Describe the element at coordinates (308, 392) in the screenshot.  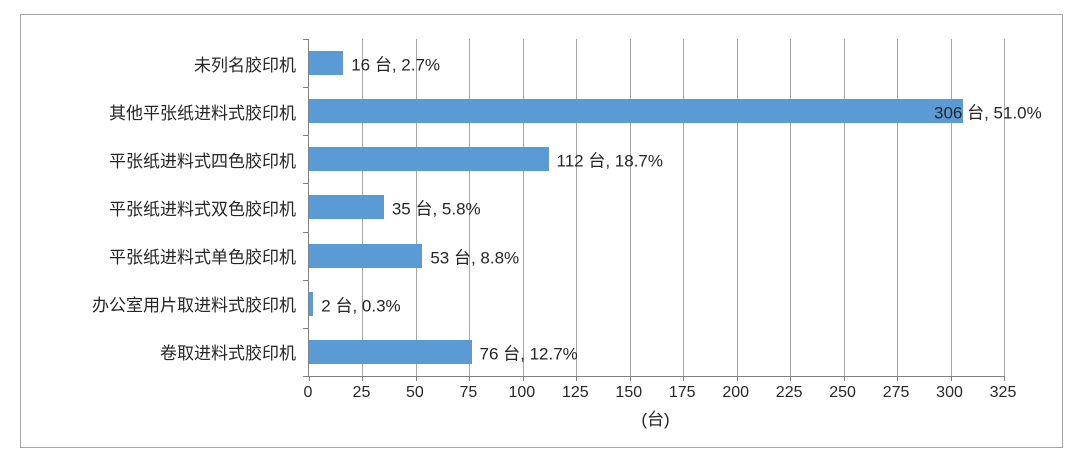
I see `x-tick-label: 0` at that location.